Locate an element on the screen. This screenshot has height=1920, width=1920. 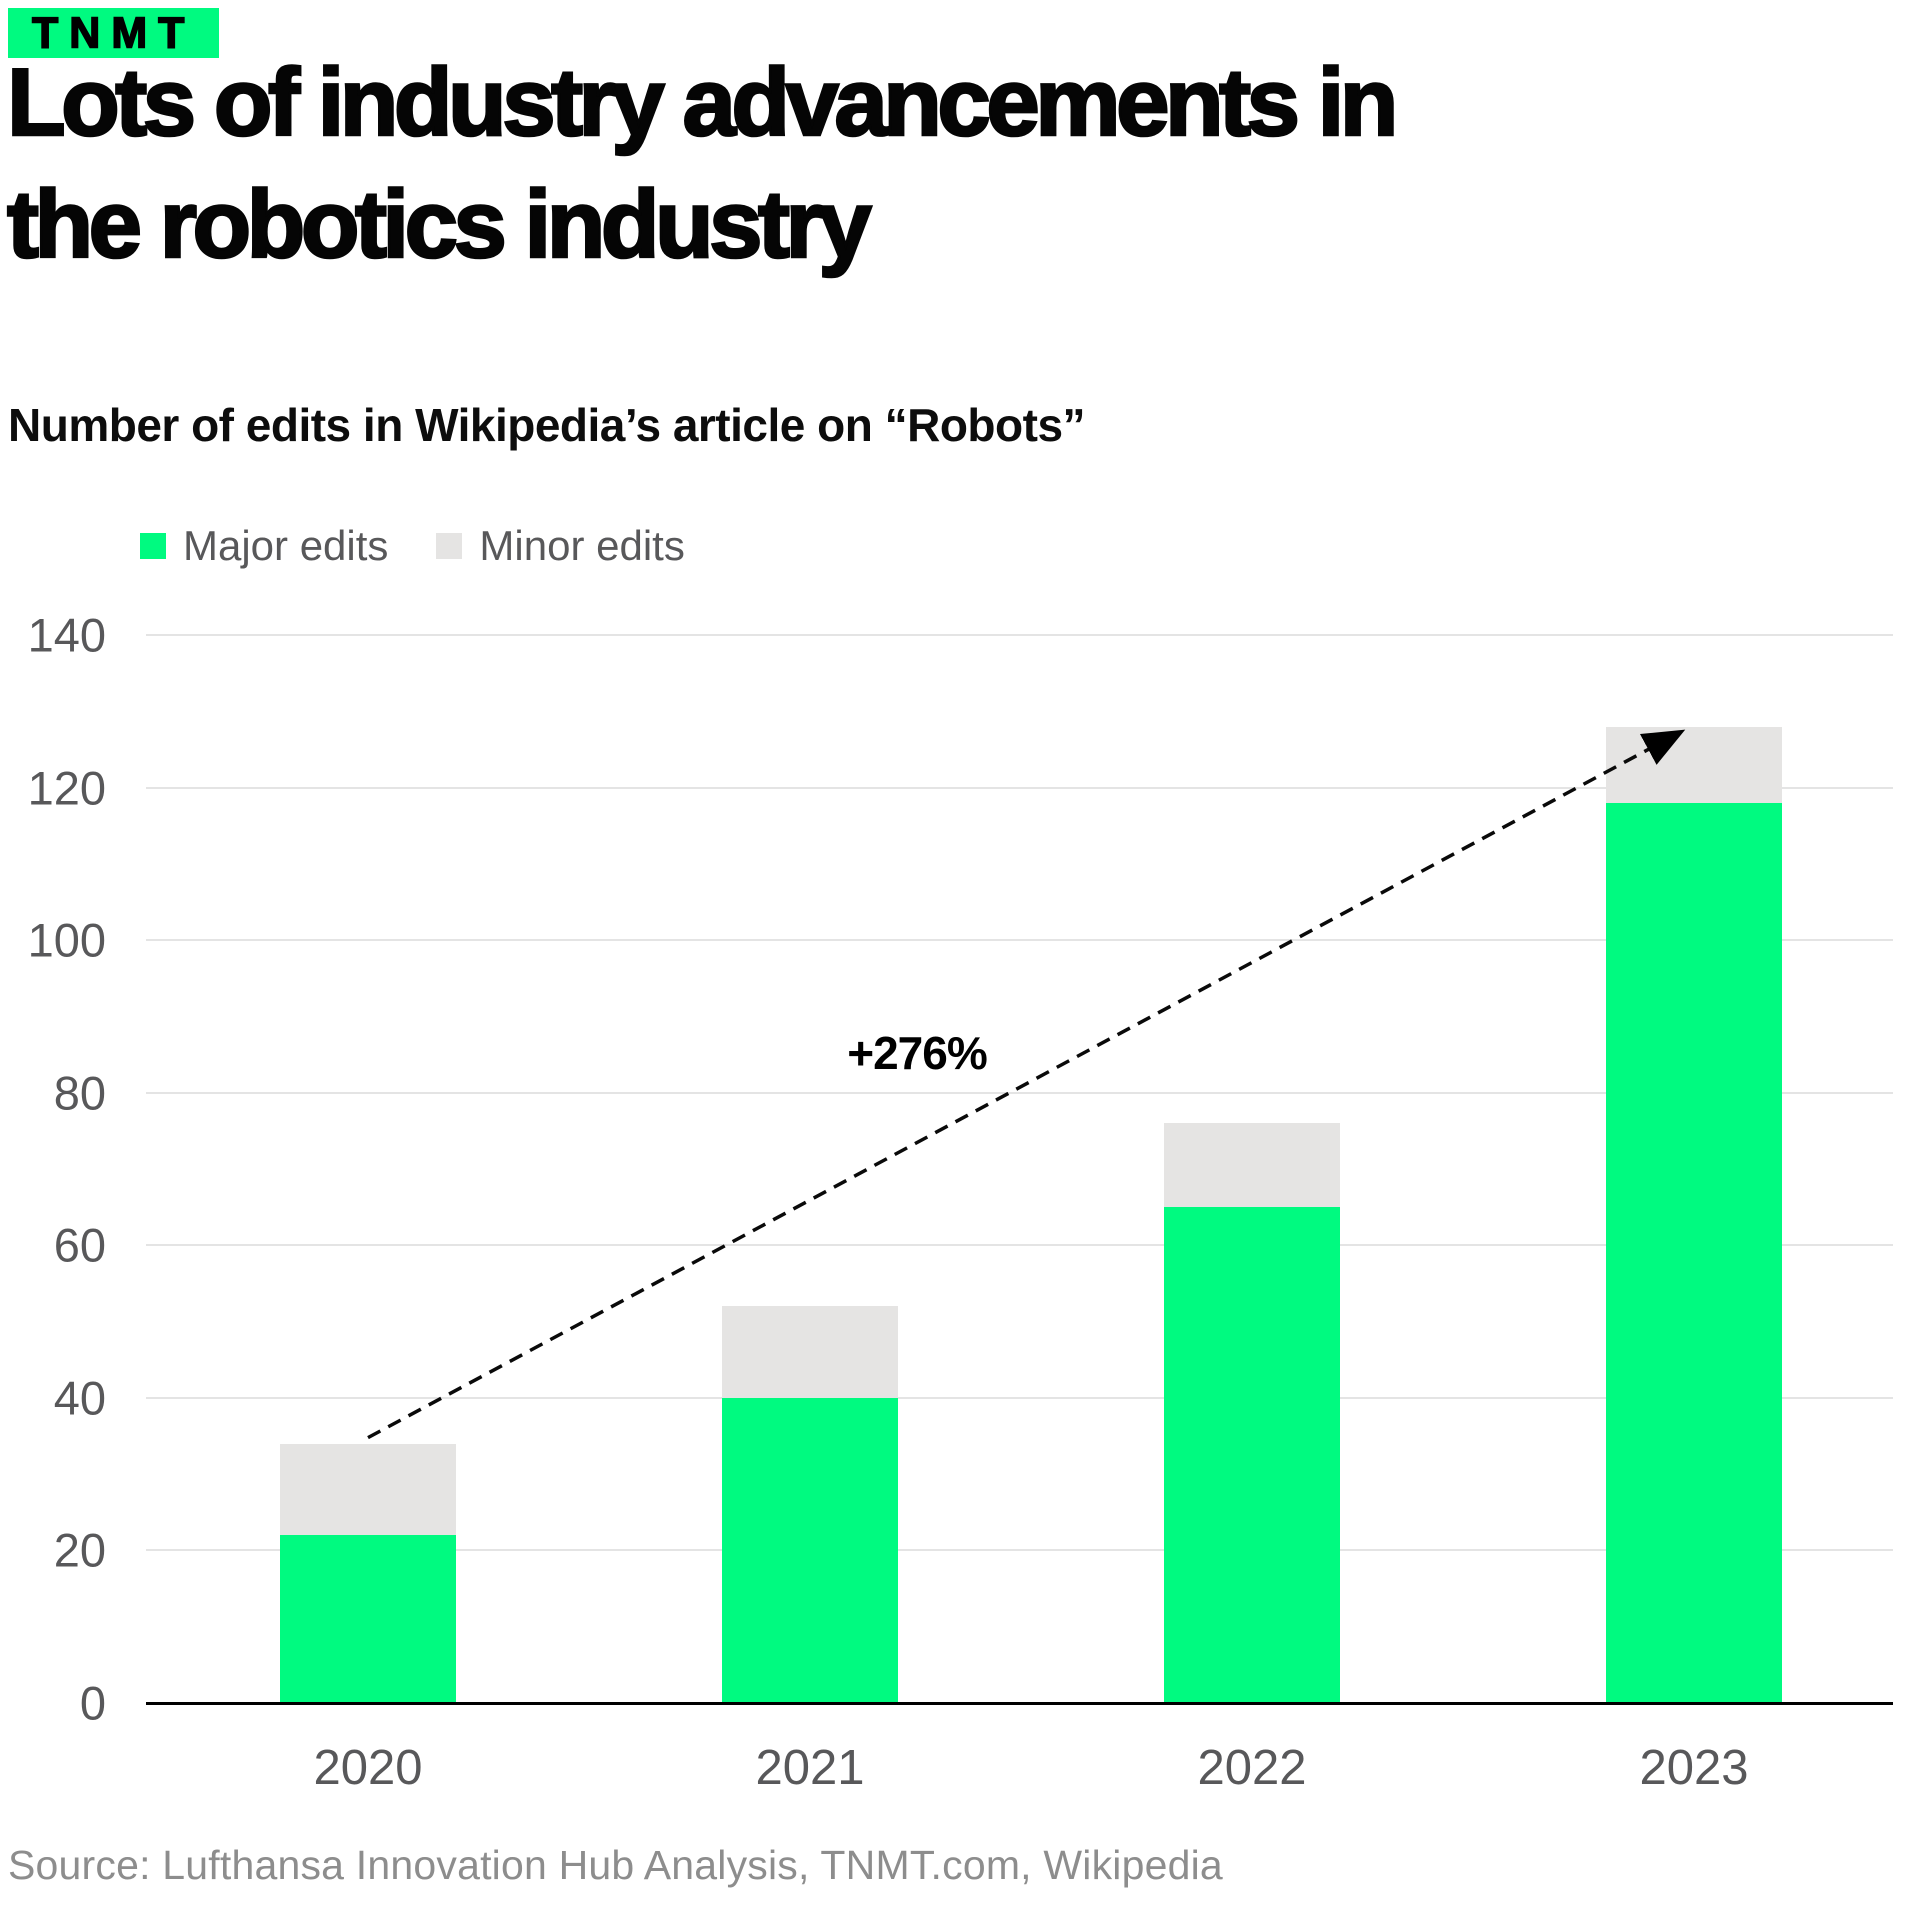
brand-logo: TNMT is located at coordinates (114, 32).